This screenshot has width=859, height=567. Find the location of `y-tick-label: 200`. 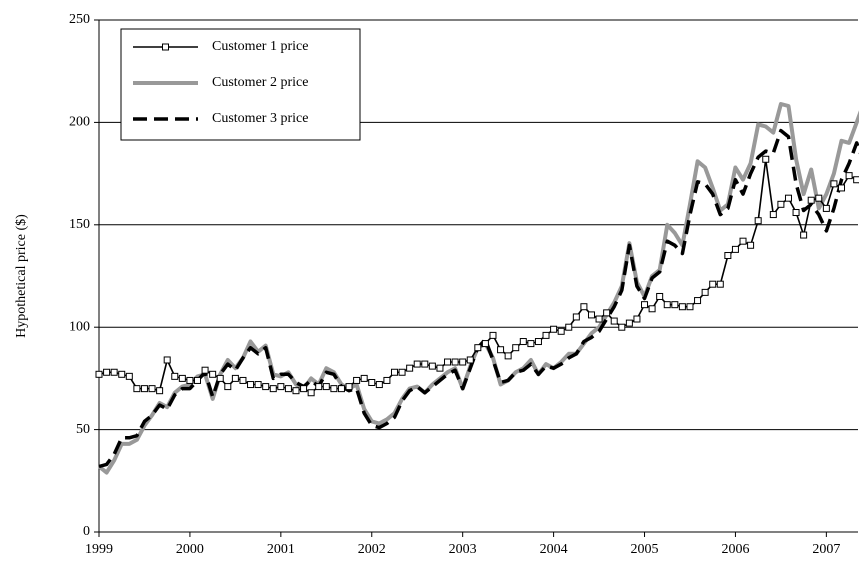

y-tick-label: 200 is located at coordinates (79, 122).